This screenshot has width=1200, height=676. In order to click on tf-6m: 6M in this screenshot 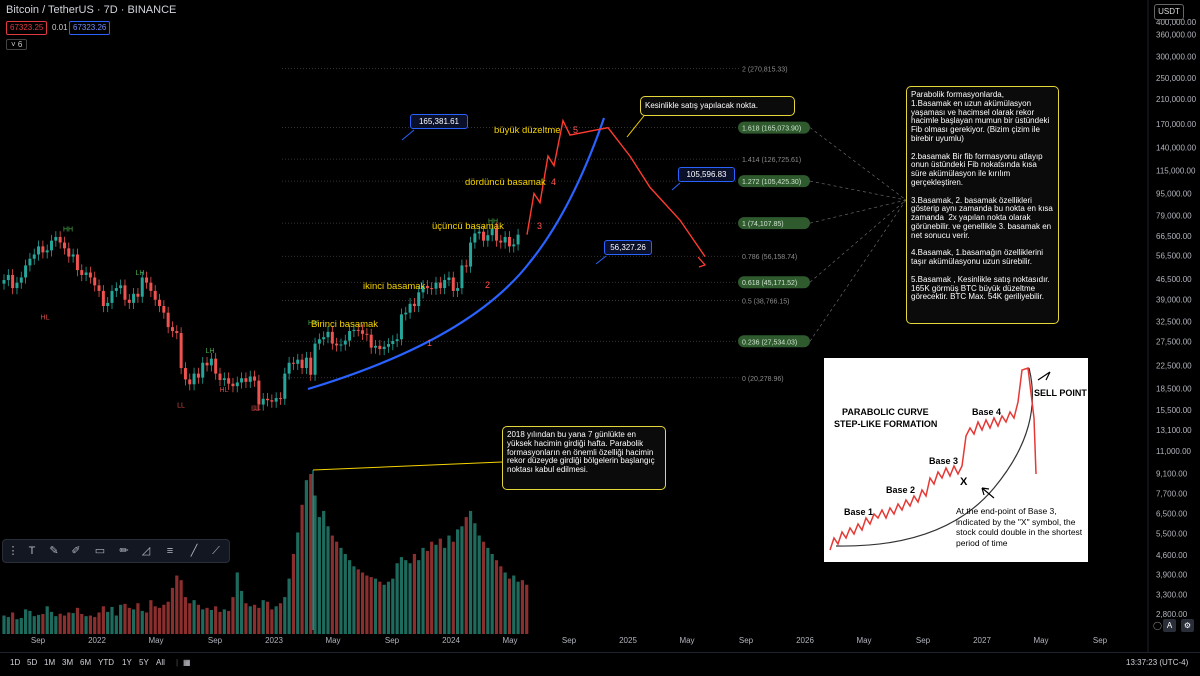, I will do `click(86, 662)`.